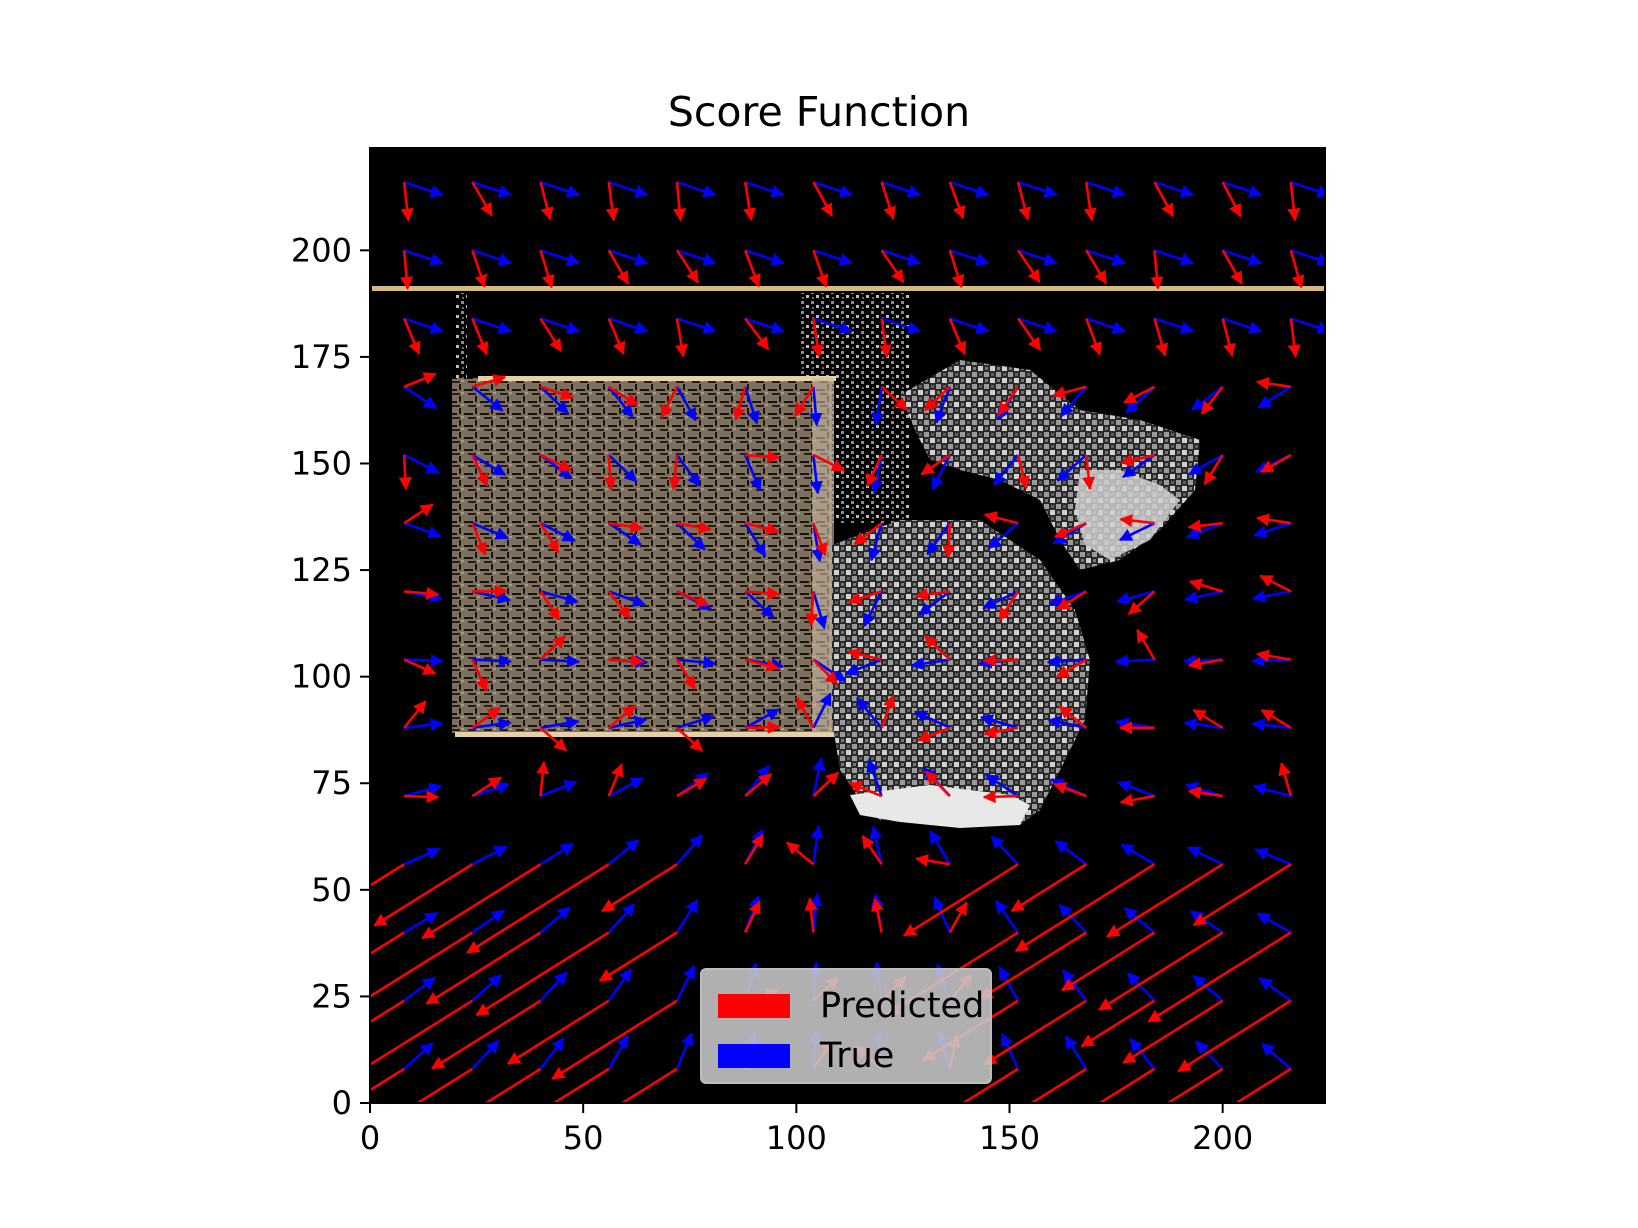  What do you see at coordinates (796, 1138) in the screenshot?
I see `x-tick-label: 100` at bounding box center [796, 1138].